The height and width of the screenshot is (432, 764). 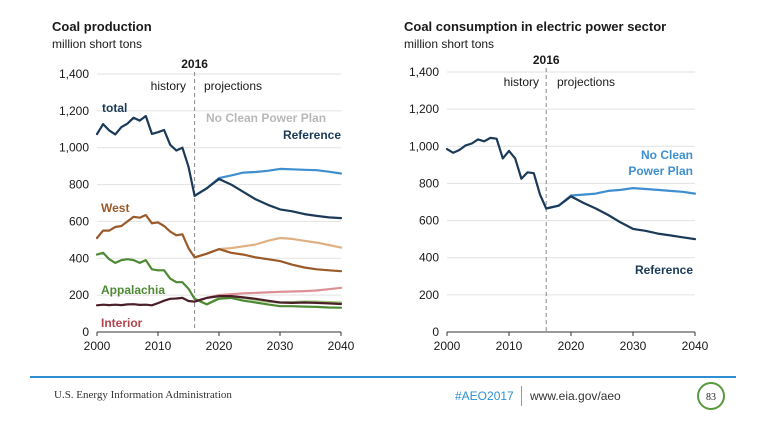 I want to click on label-no-clean-power-plan: No Clean Power Plan, so click(x=266, y=118).